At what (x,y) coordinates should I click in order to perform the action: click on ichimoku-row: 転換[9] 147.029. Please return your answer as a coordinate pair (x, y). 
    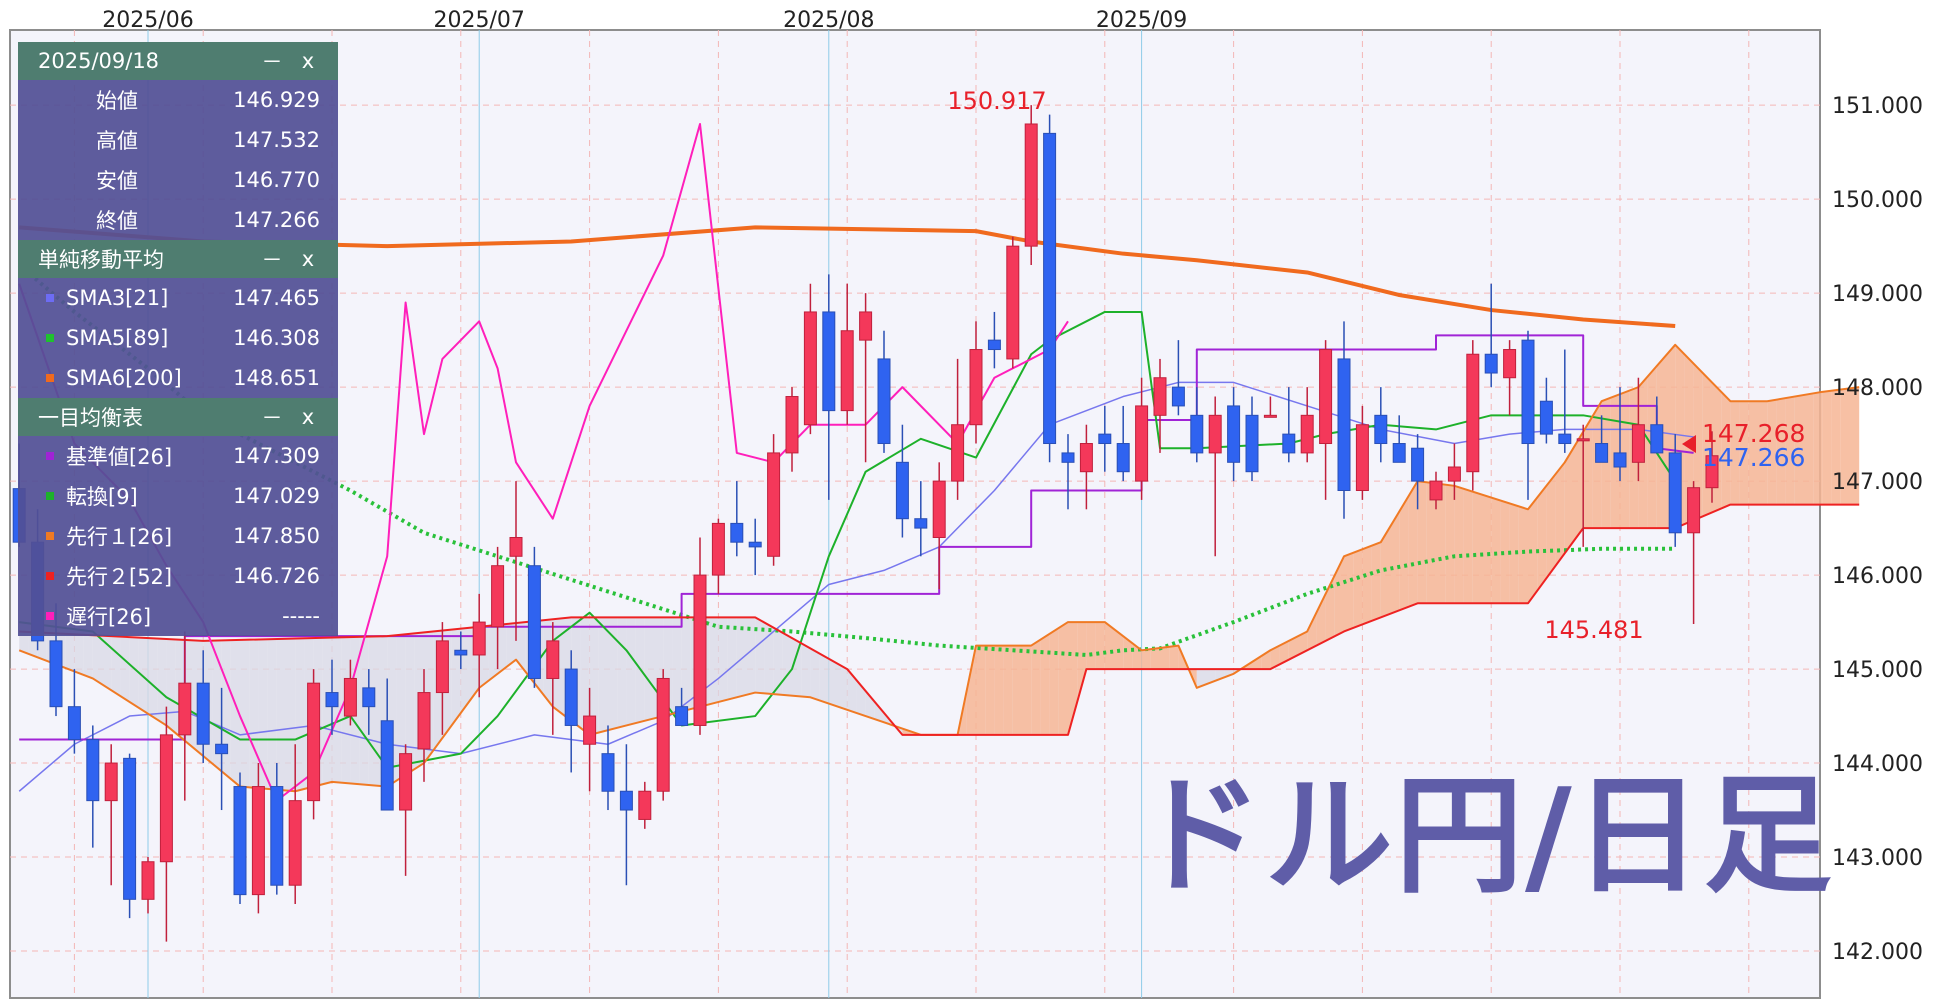
    Looking at the image, I should click on (178, 496).